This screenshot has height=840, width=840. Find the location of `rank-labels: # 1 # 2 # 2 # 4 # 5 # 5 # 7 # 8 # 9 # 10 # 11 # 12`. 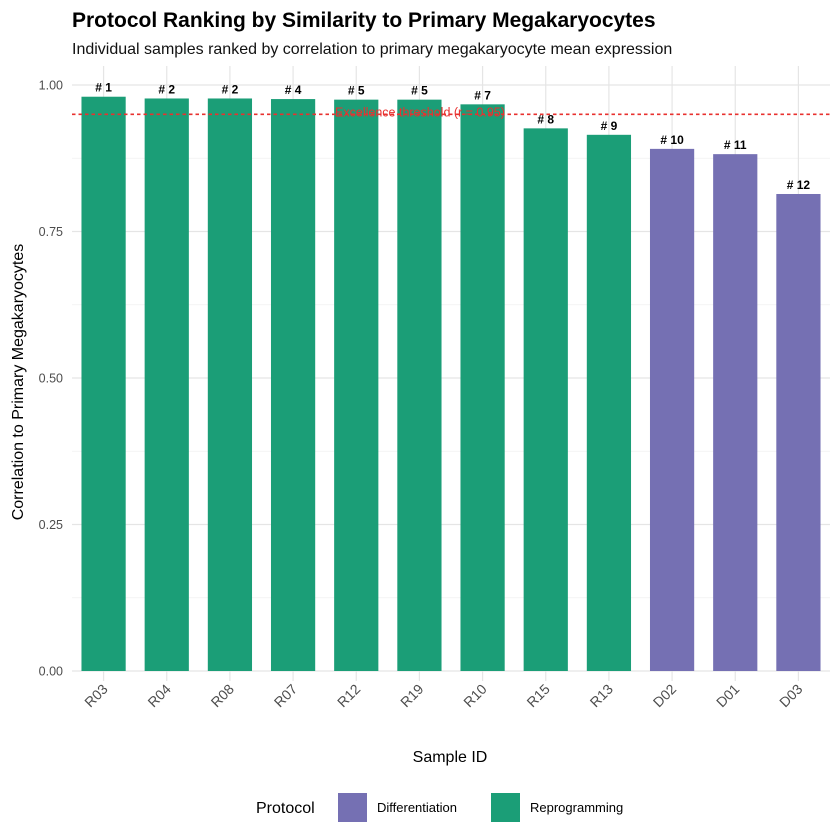

rank-labels: # 1 # 2 # 2 # 4 # 5 # 5 # 7 # 8 # 9 # 10 # 11 # 12 is located at coordinates (452, 136).